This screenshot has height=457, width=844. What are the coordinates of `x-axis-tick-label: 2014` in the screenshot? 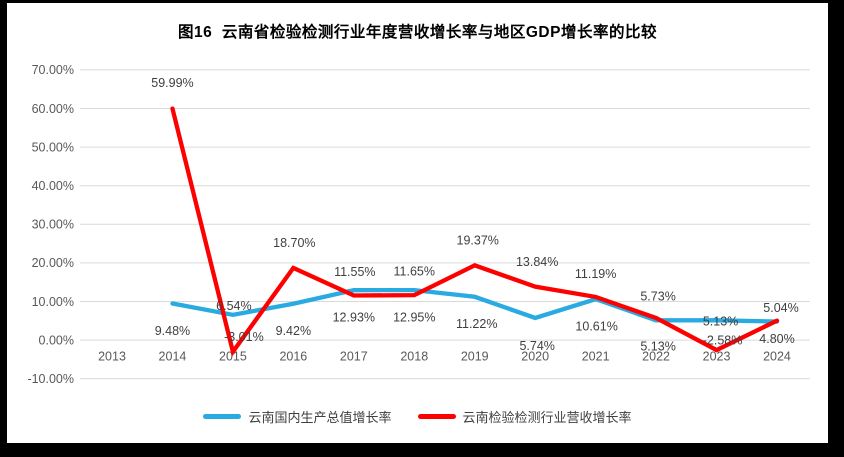 It's located at (173, 357).